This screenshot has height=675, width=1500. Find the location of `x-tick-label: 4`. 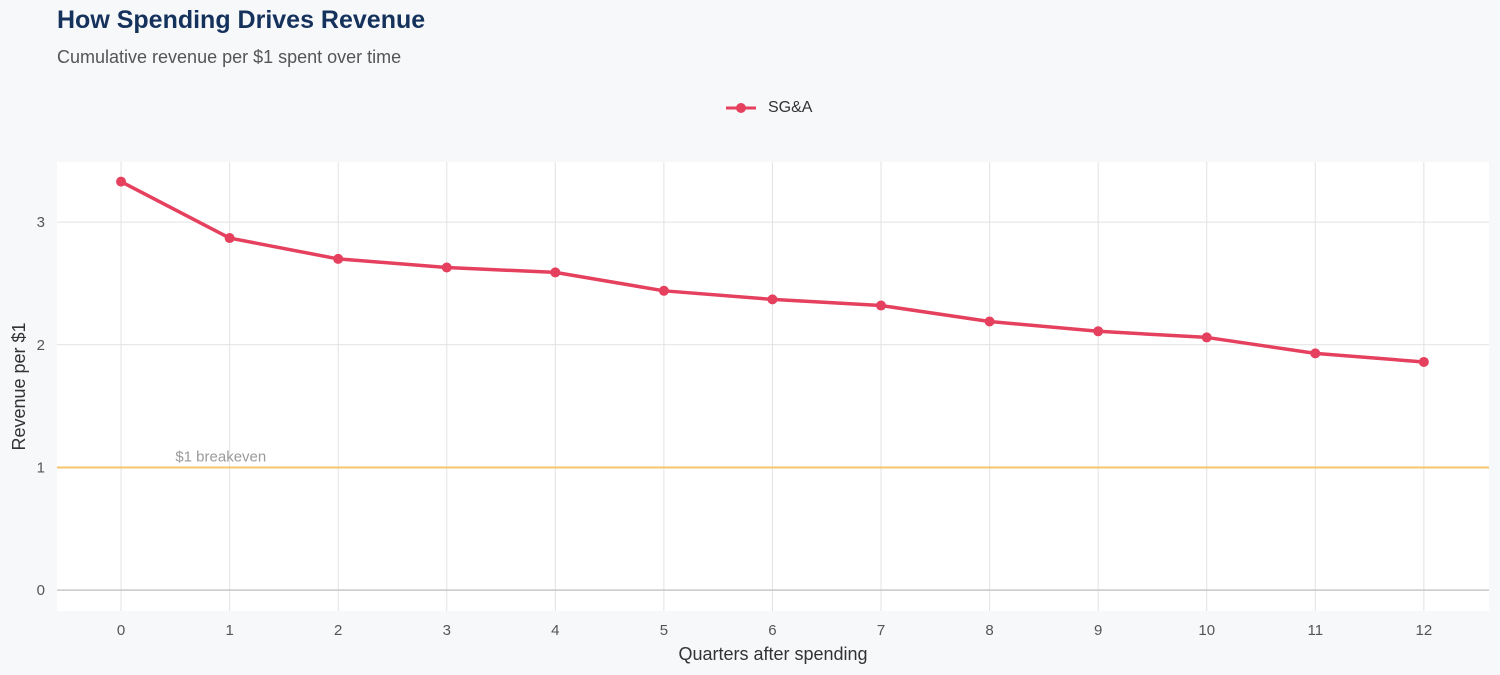

x-tick-label: 4 is located at coordinates (555, 630).